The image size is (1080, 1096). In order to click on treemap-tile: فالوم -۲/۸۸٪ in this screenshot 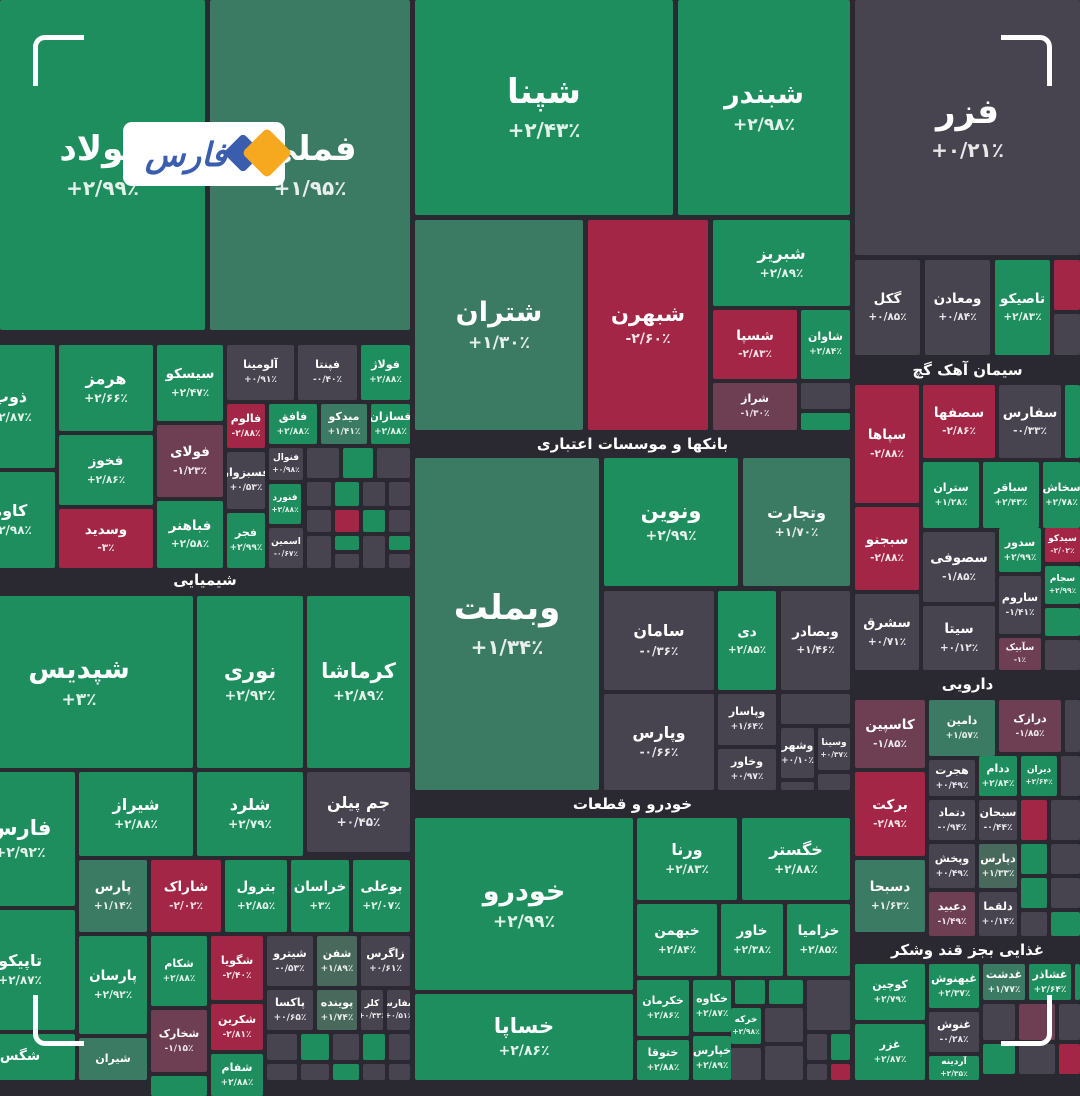, I will do `click(246, 426)`.